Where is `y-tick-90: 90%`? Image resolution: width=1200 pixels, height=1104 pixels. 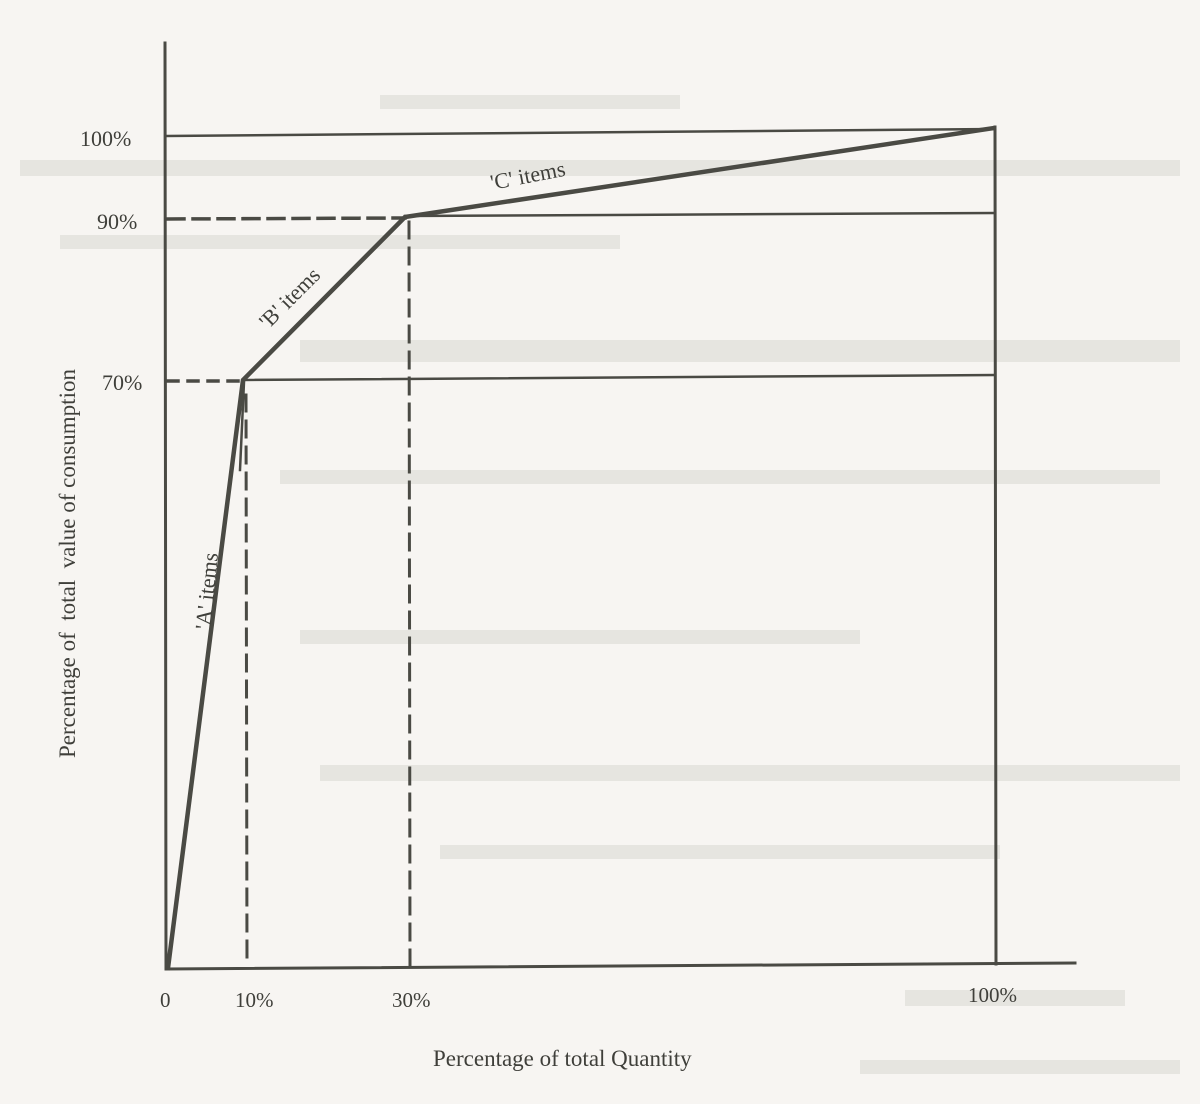
y-tick-90: 90% is located at coordinates (117, 221).